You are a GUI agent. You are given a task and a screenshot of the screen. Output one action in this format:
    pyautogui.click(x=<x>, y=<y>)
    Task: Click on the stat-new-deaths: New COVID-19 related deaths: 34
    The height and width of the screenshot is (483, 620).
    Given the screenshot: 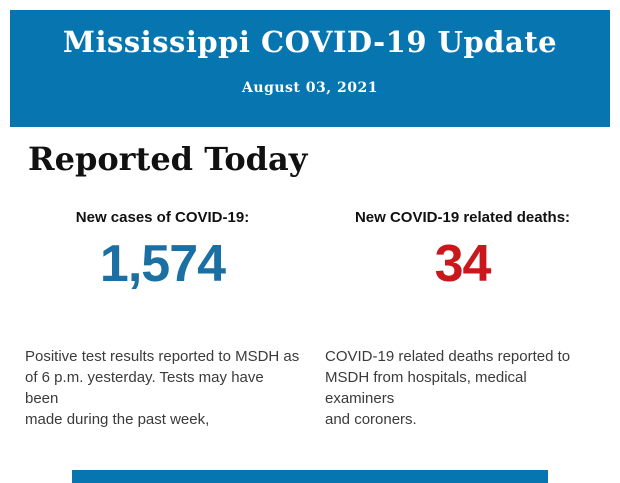 What is the action you would take?
    pyautogui.click(x=462, y=249)
    